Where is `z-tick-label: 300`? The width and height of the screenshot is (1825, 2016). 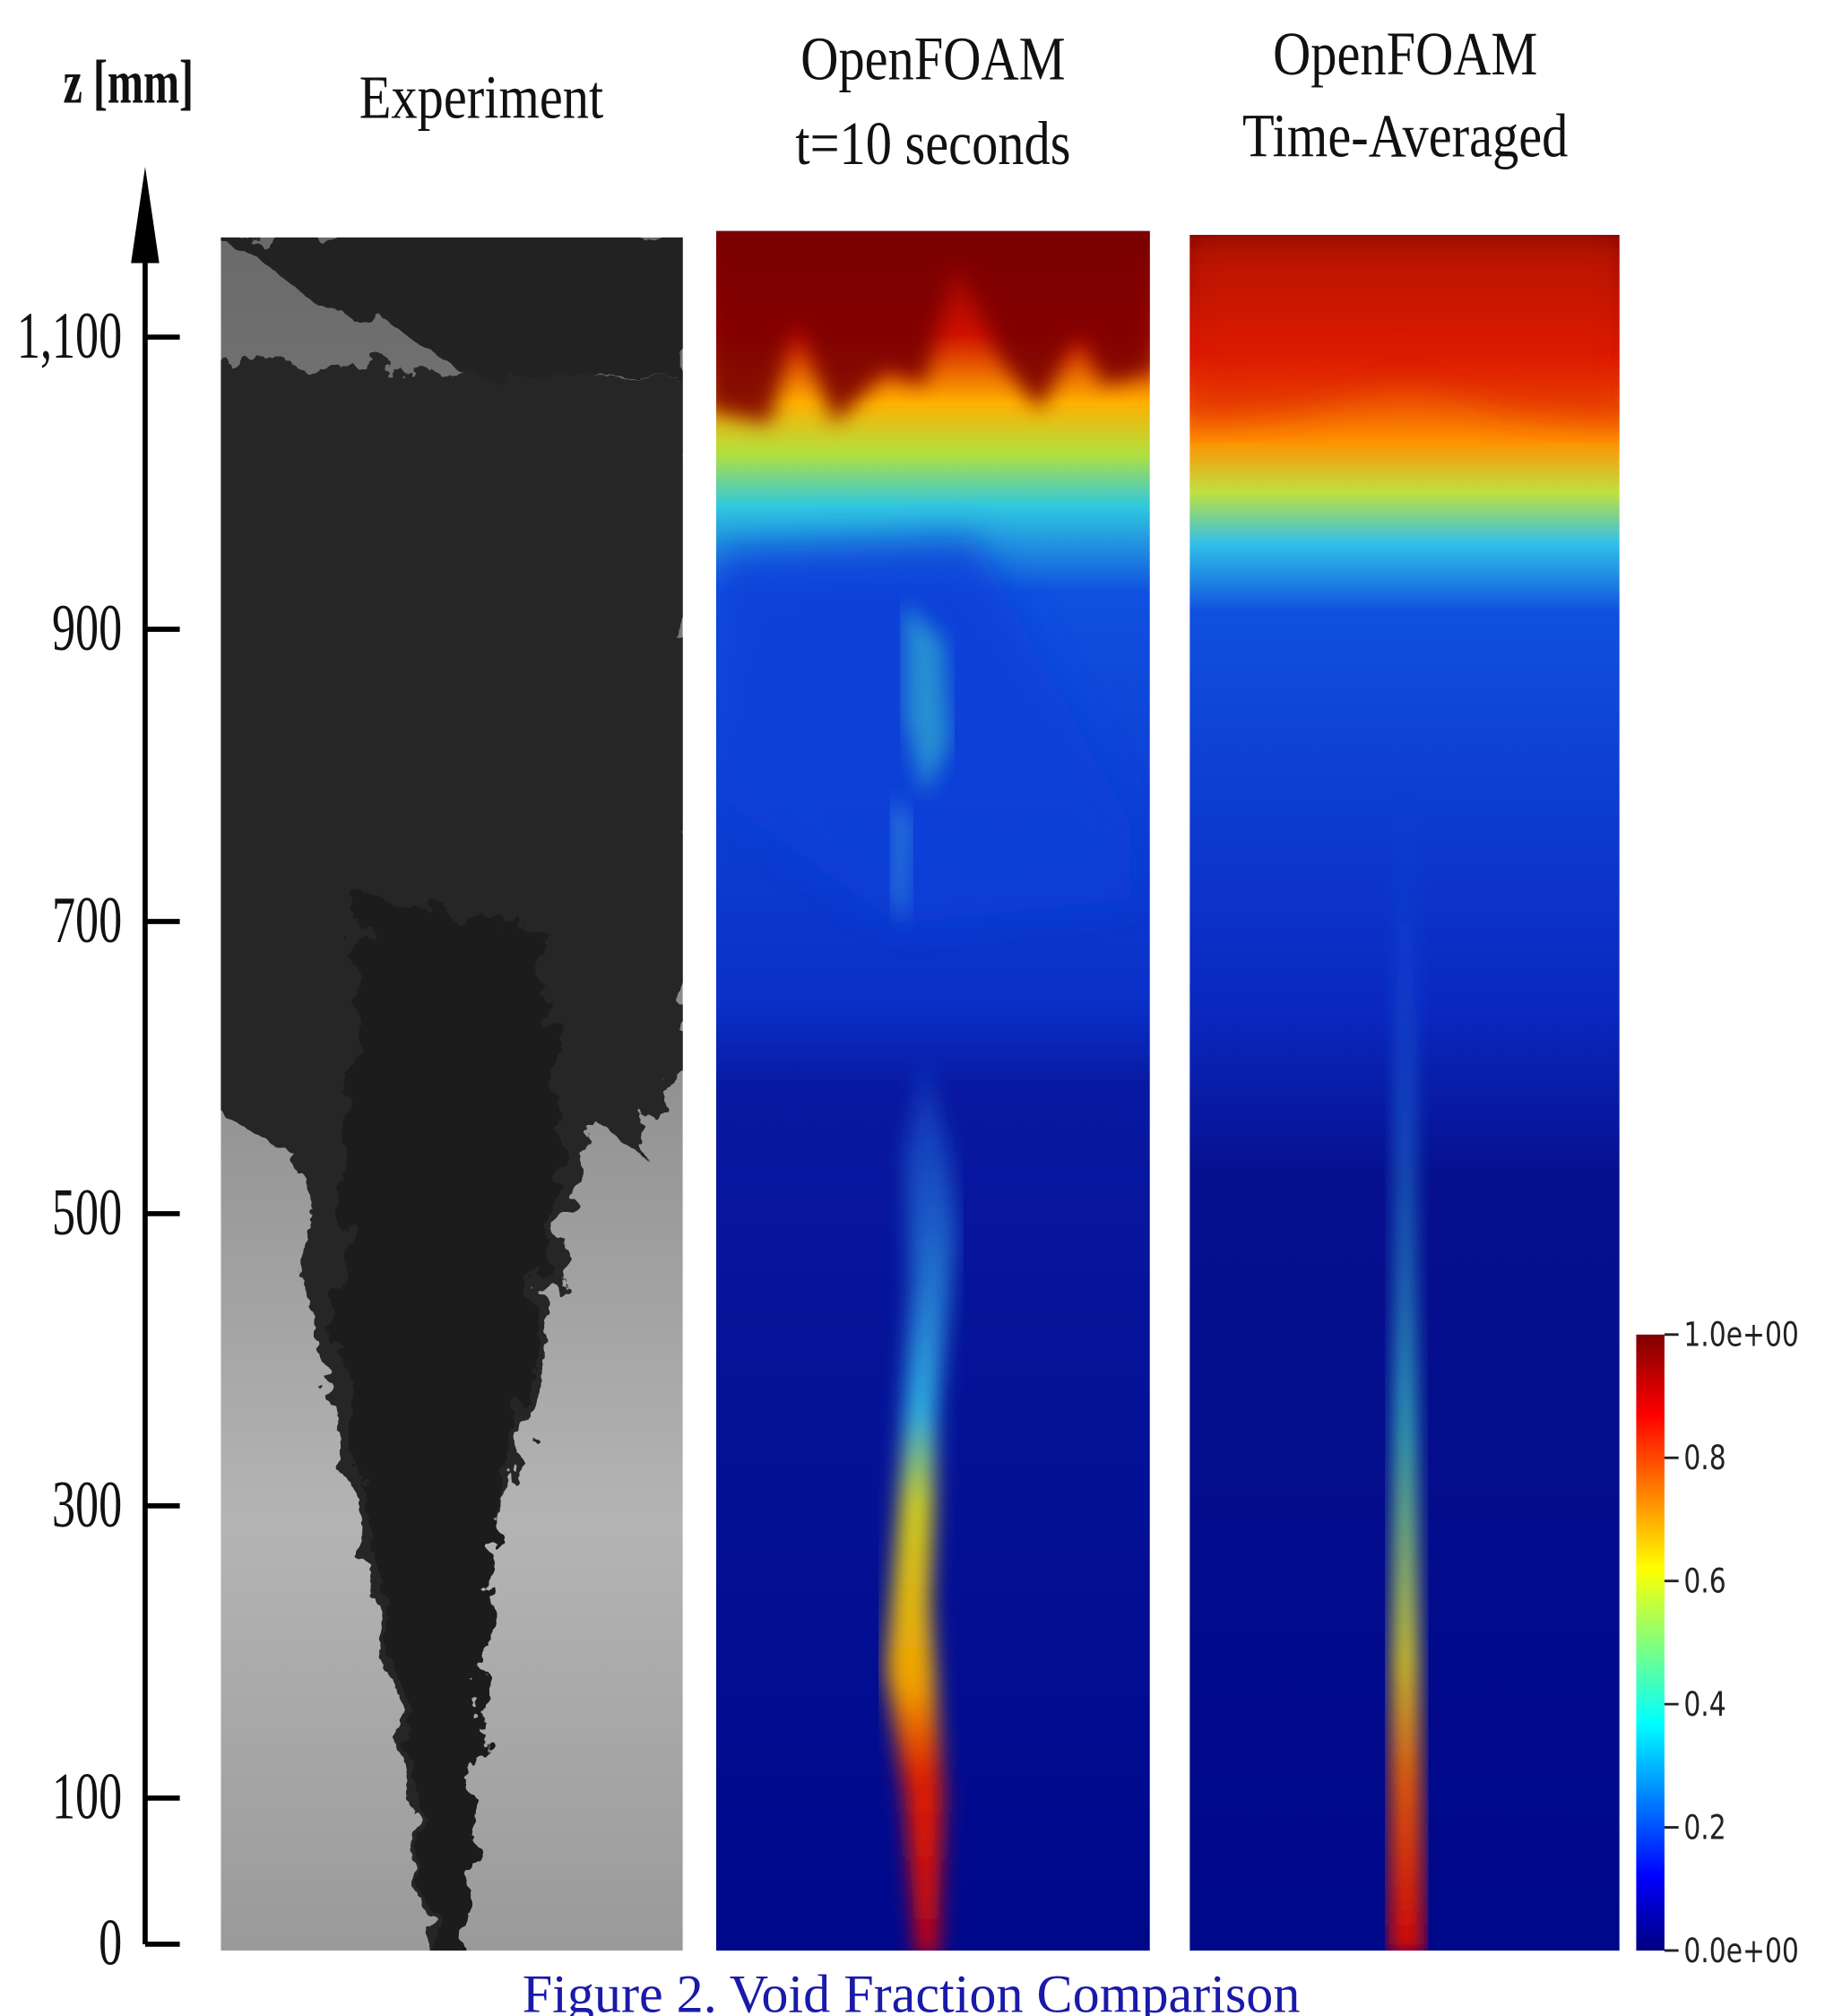 z-tick-label: 300 is located at coordinates (87, 1504).